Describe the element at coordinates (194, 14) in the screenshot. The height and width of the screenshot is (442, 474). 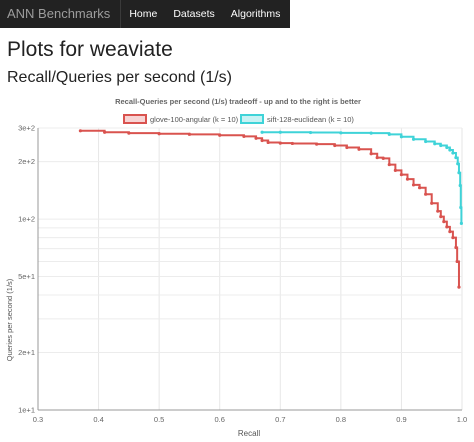
I see `nav-datasets: Datasets` at that location.